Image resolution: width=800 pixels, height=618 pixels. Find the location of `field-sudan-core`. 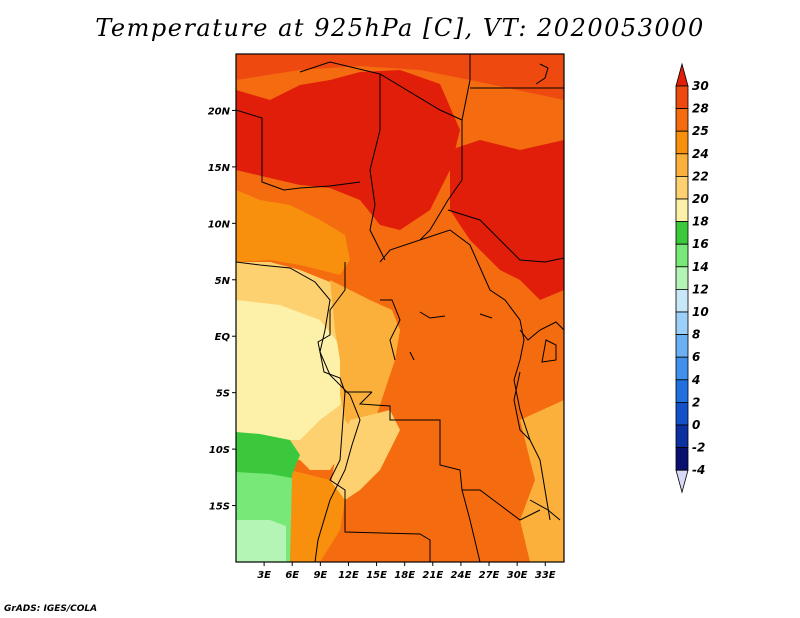

field-sudan-core is located at coordinates (507, 220).